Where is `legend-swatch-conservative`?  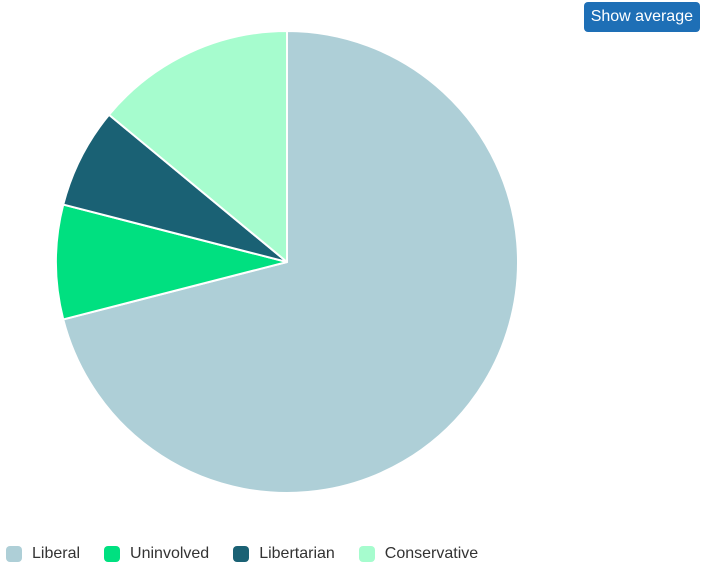 legend-swatch-conservative is located at coordinates (366, 554).